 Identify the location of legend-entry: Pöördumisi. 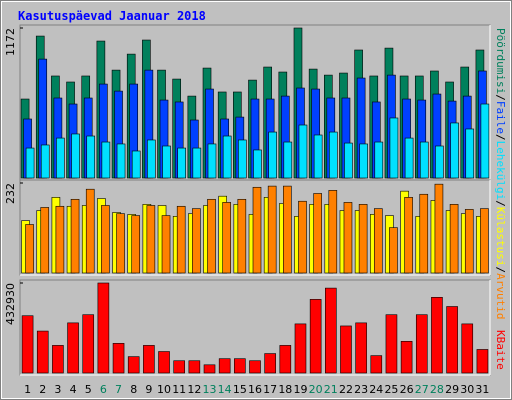
(500, 61).